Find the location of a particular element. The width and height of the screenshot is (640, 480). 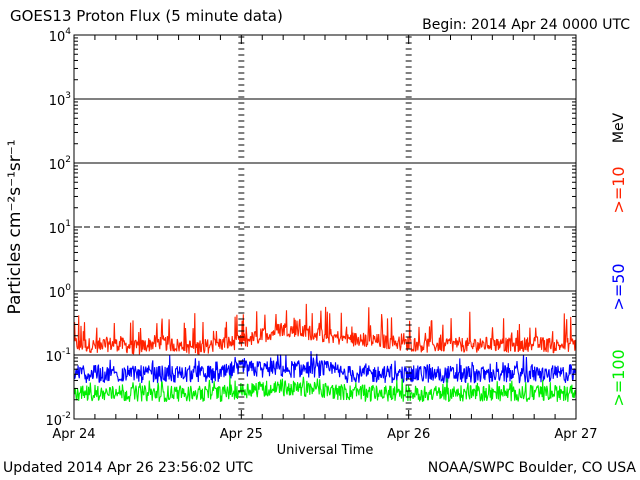

legend-entry: >=100 is located at coordinates (618, 377).